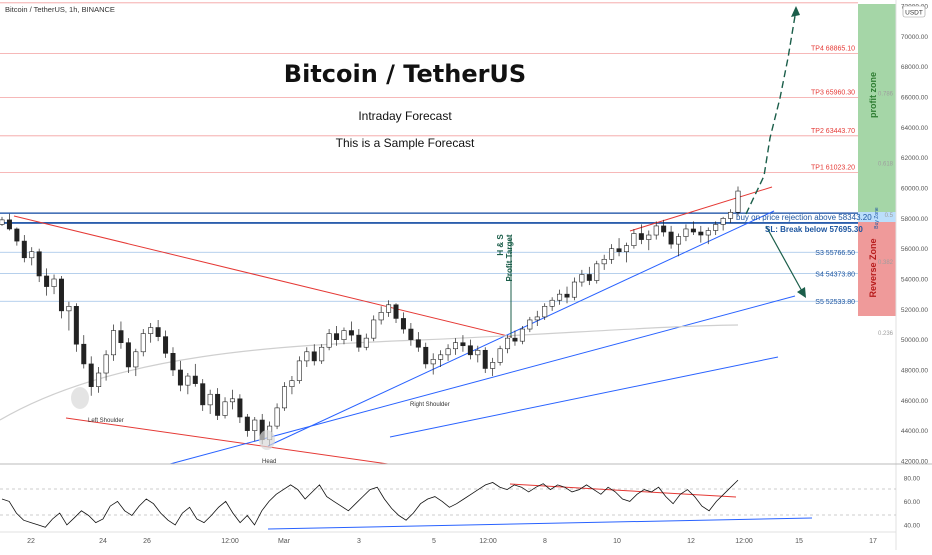 The width and height of the screenshot is (932, 555). I want to click on tp-level-label: TP2 63443.70, so click(833, 131).